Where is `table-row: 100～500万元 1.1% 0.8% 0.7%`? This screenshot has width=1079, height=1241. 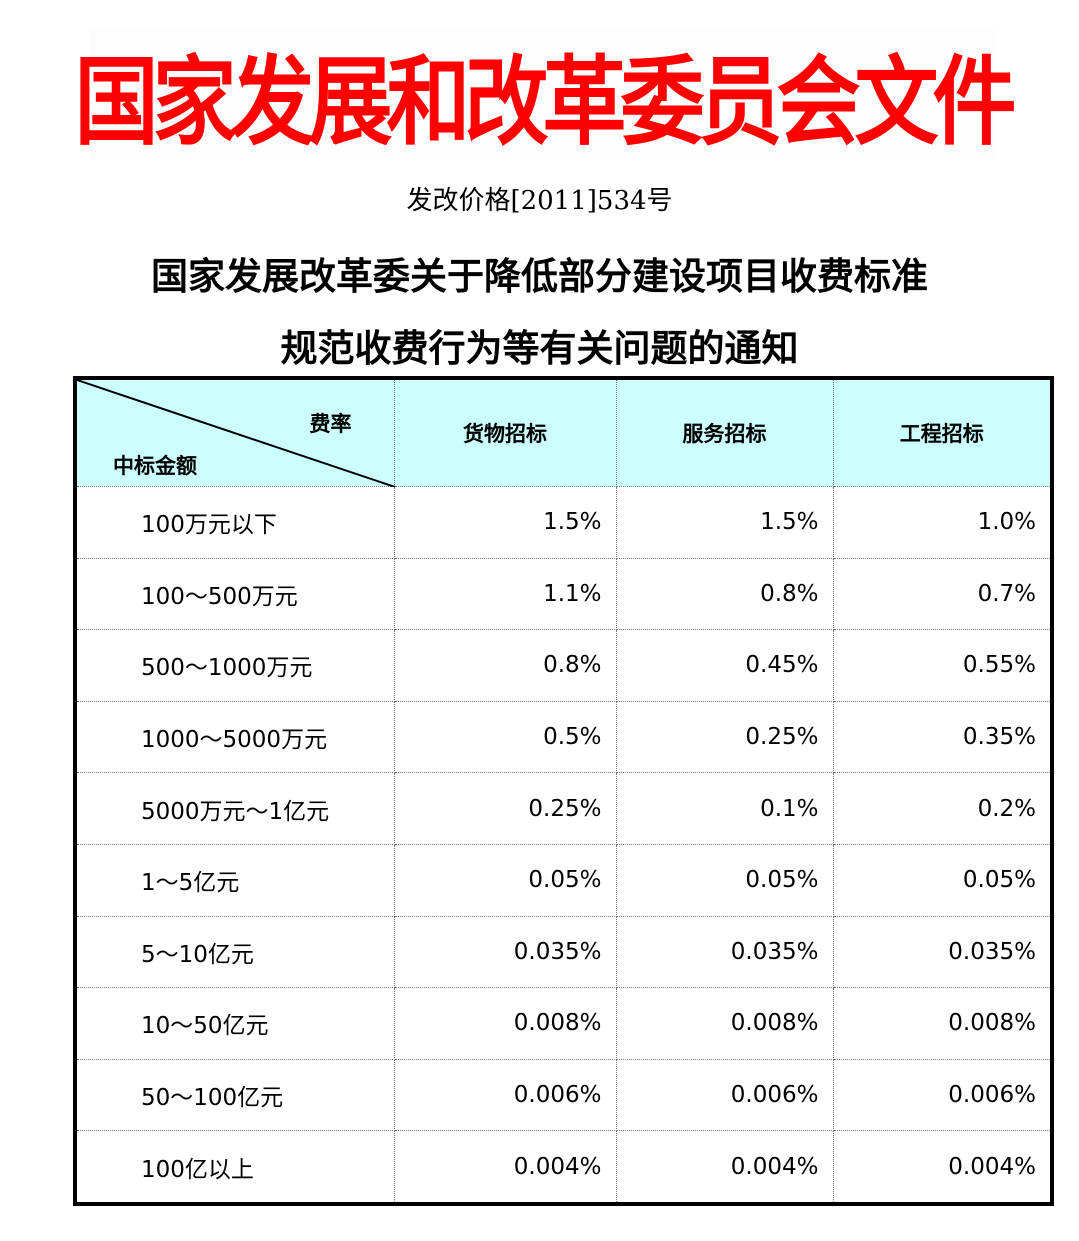 table-row: 100～500万元 1.1% 0.8% 0.7% is located at coordinates (563, 594).